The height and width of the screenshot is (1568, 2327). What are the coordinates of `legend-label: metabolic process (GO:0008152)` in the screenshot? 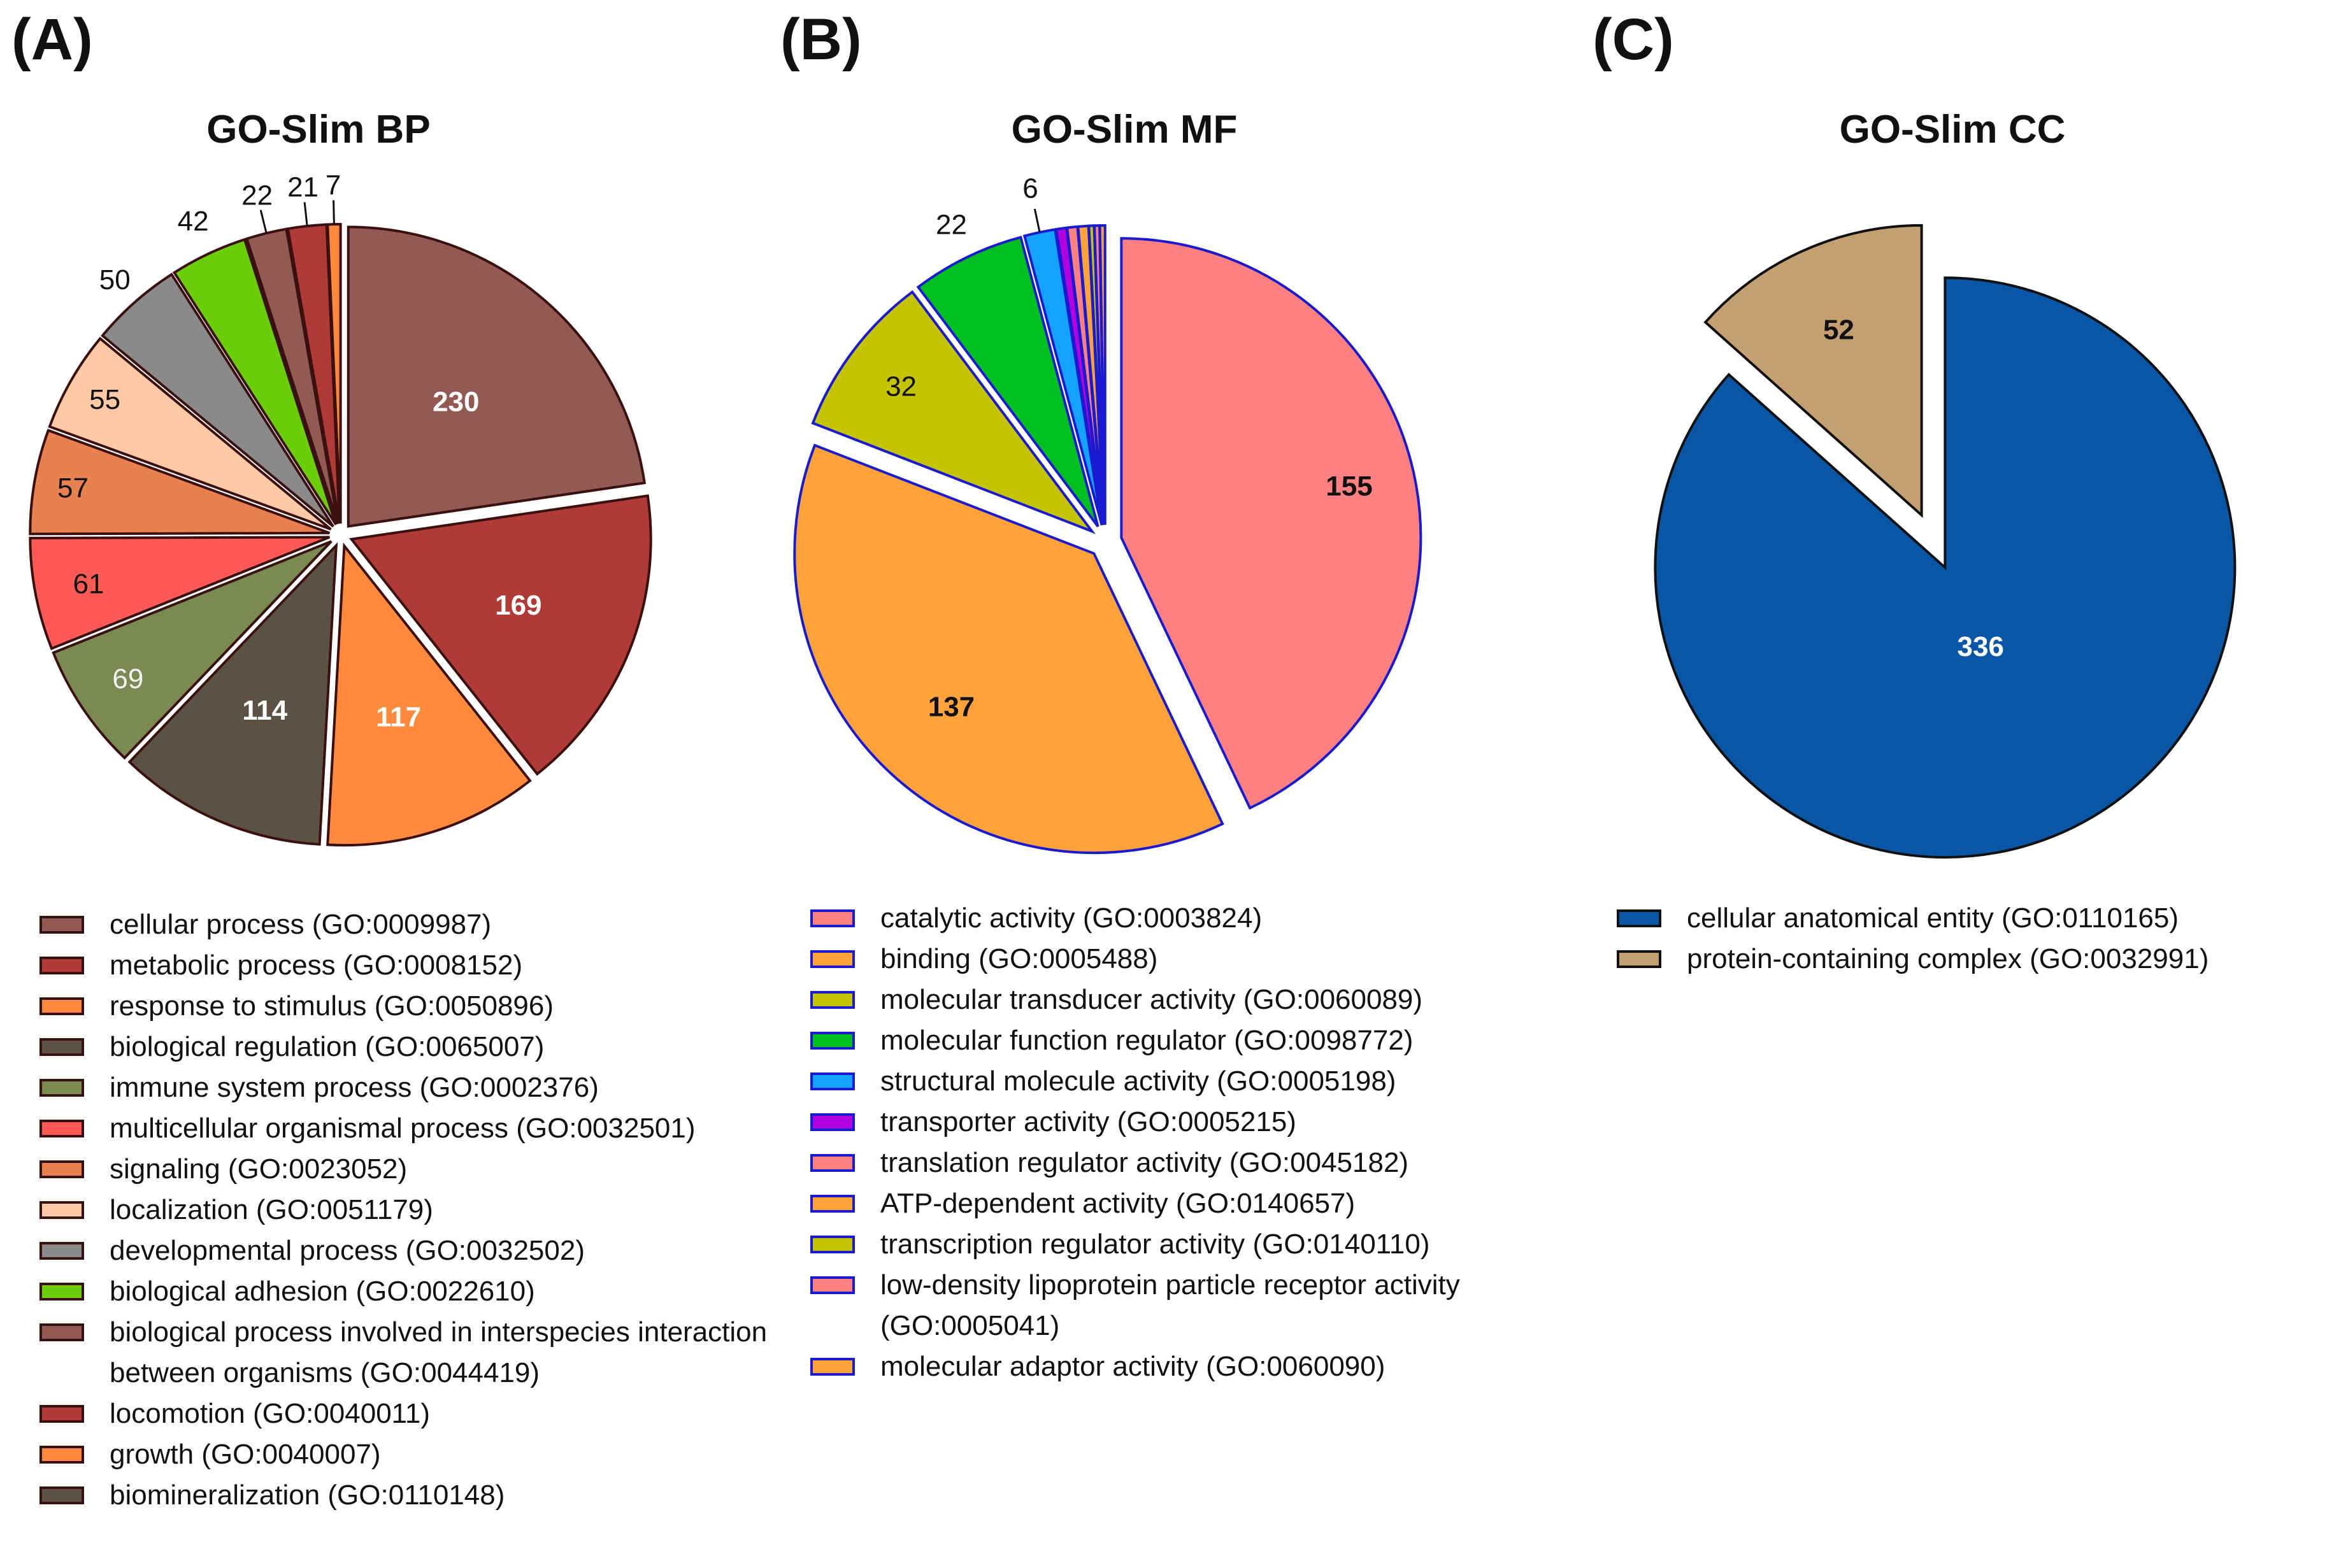 It's located at (316, 965).